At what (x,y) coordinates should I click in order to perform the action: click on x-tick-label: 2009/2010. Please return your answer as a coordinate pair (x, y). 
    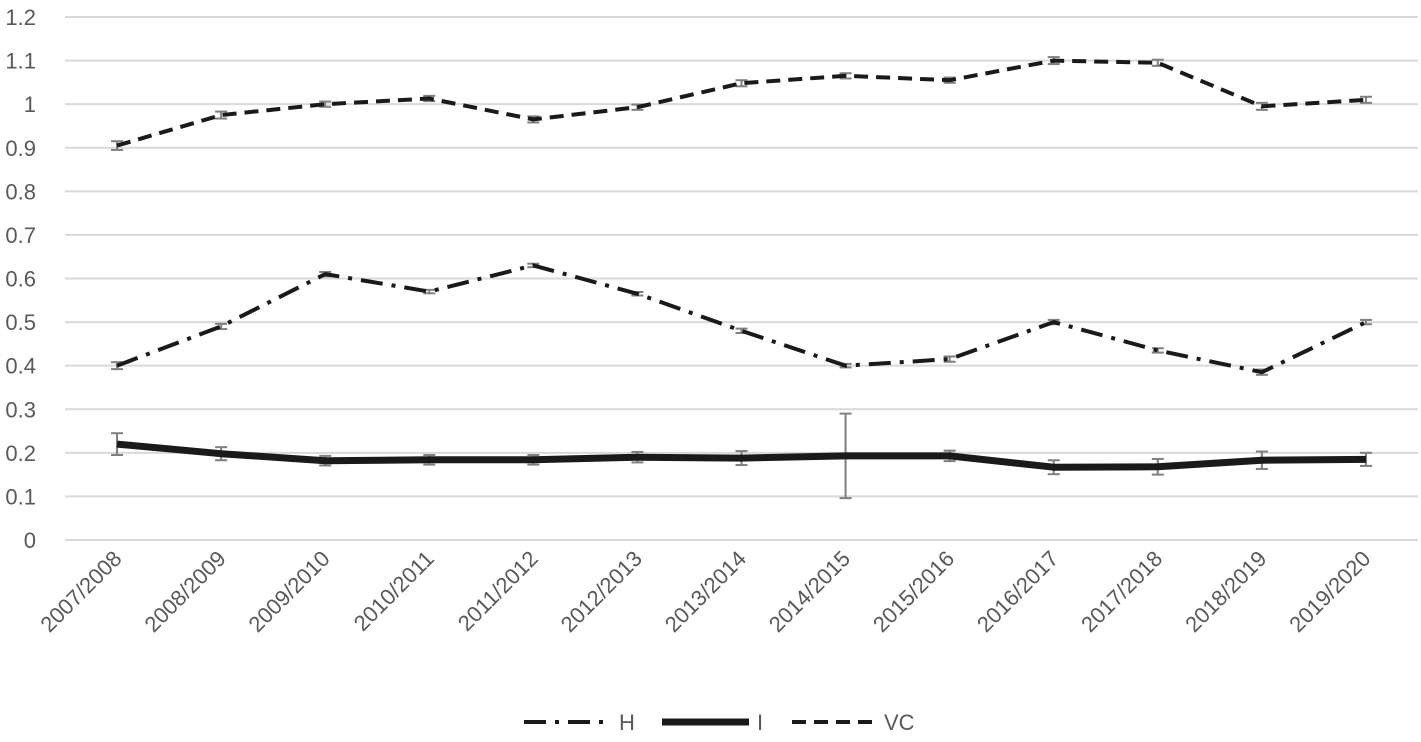
    Looking at the image, I should click on (289, 591).